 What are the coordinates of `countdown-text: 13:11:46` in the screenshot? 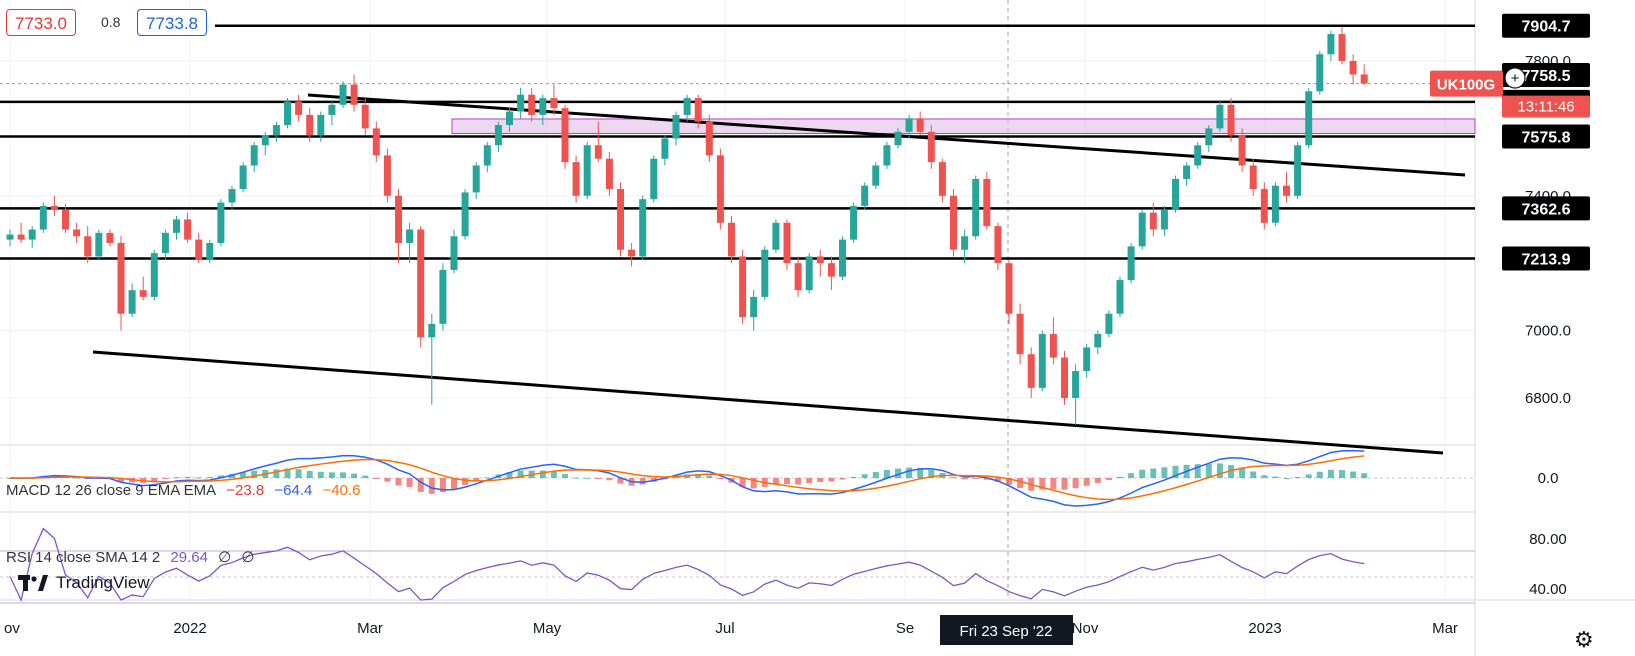 It's located at (1545, 107).